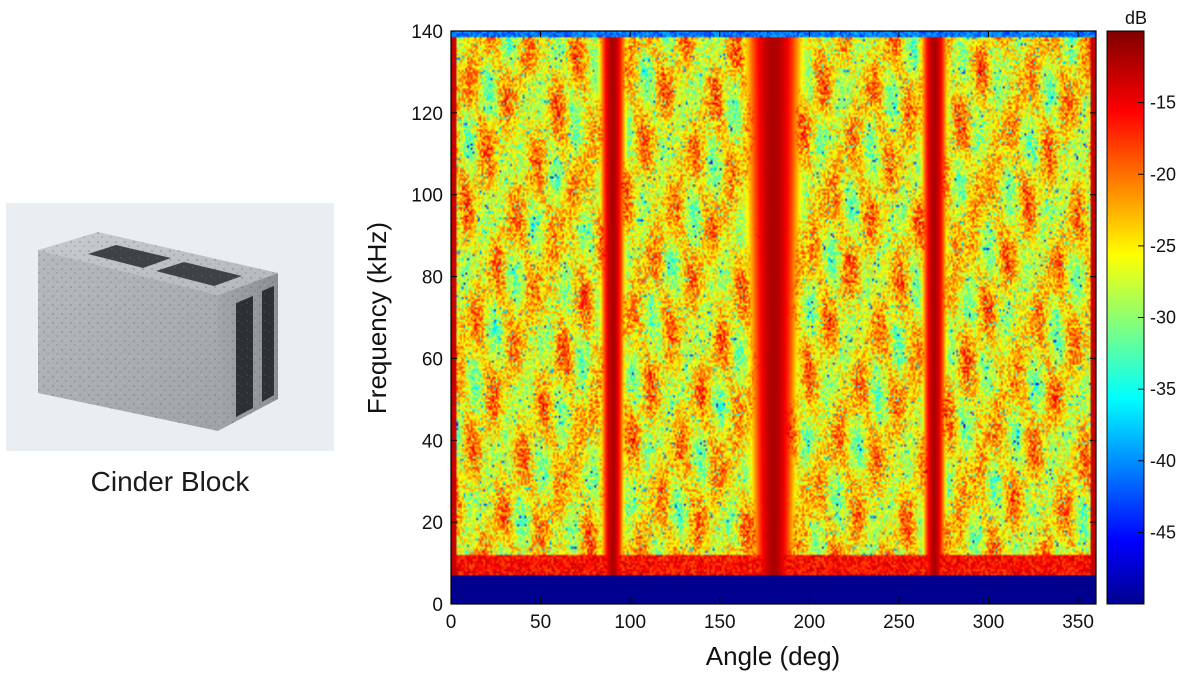 This screenshot has height=675, width=1187. I want to click on x-tick-label: 250, so click(899, 622).